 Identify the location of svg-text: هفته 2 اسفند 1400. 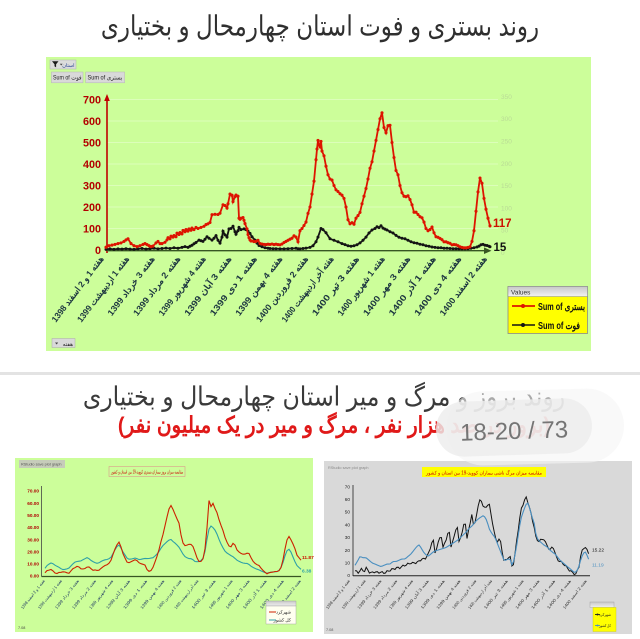
(463, 286).